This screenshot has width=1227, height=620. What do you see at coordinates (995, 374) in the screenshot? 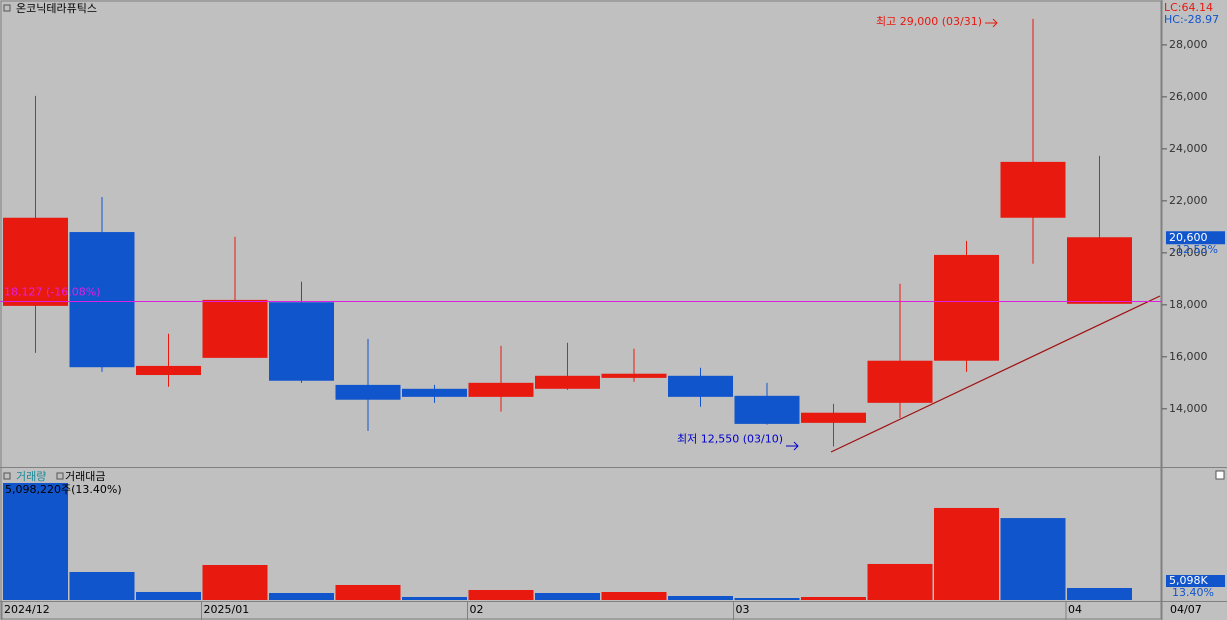
I see `trend-line` at bounding box center [995, 374].